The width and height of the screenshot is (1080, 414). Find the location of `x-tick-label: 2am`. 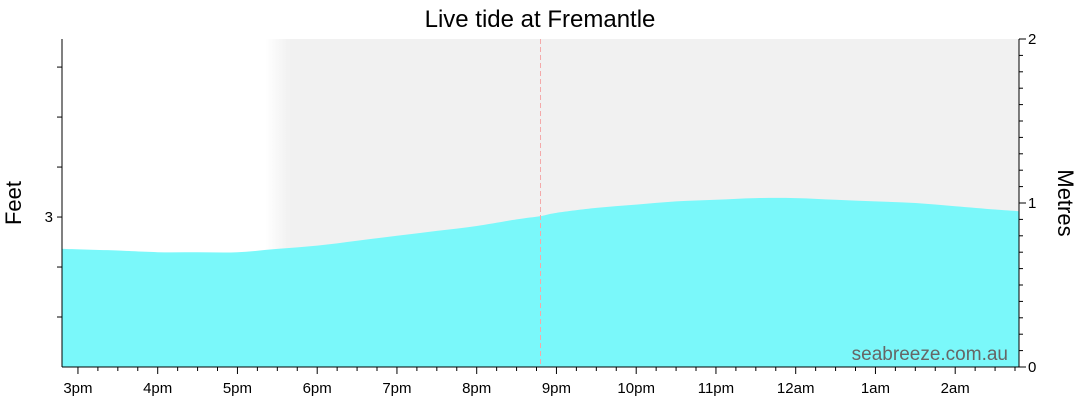

x-tick-label: 2am is located at coordinates (955, 388).